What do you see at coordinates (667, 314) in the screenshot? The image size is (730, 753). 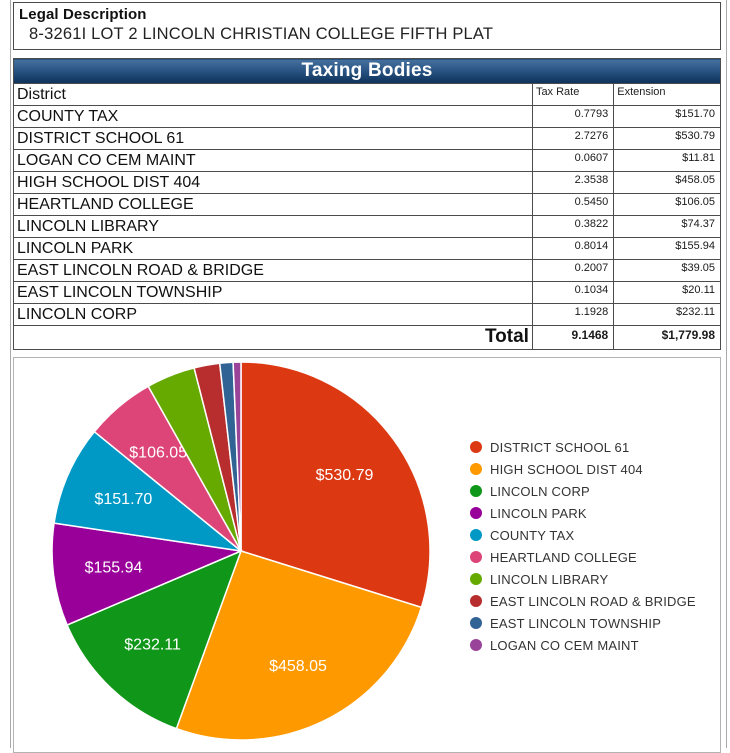 I see `extension-cell: $232.11` at bounding box center [667, 314].